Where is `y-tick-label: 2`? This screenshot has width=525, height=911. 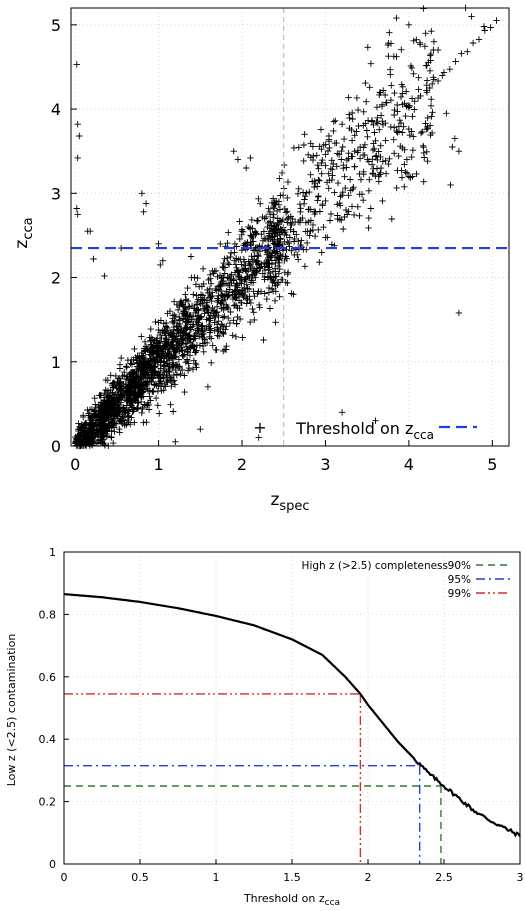
y-tick-label: 2 is located at coordinates (56, 278).